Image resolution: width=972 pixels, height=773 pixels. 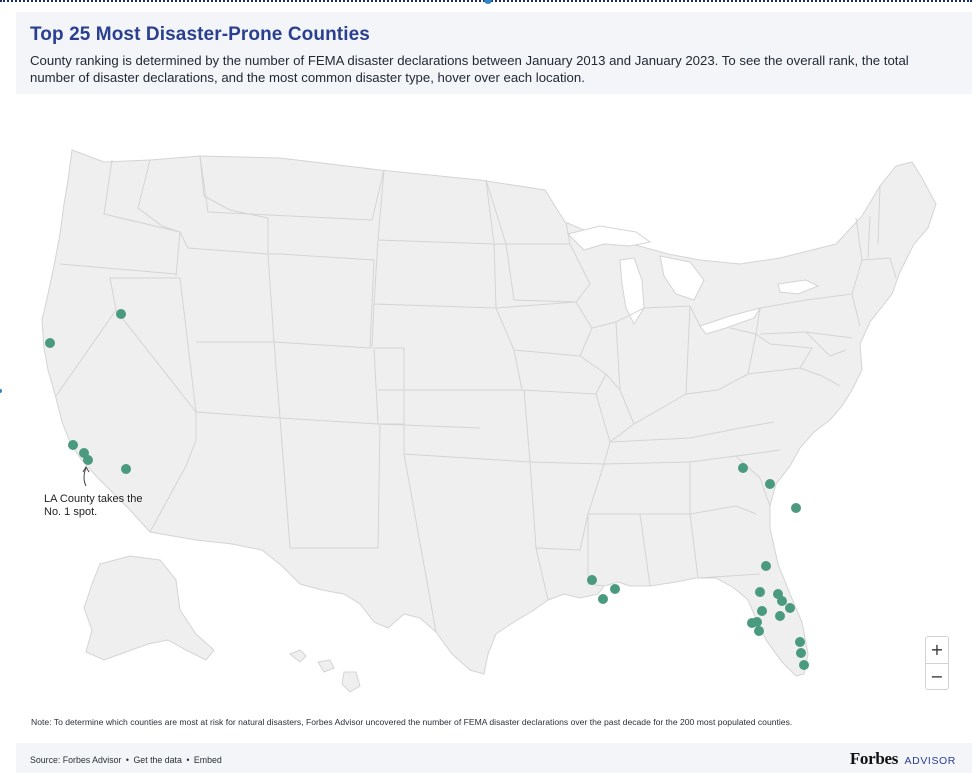 I want to click on lake-erie, so click(x=730, y=321).